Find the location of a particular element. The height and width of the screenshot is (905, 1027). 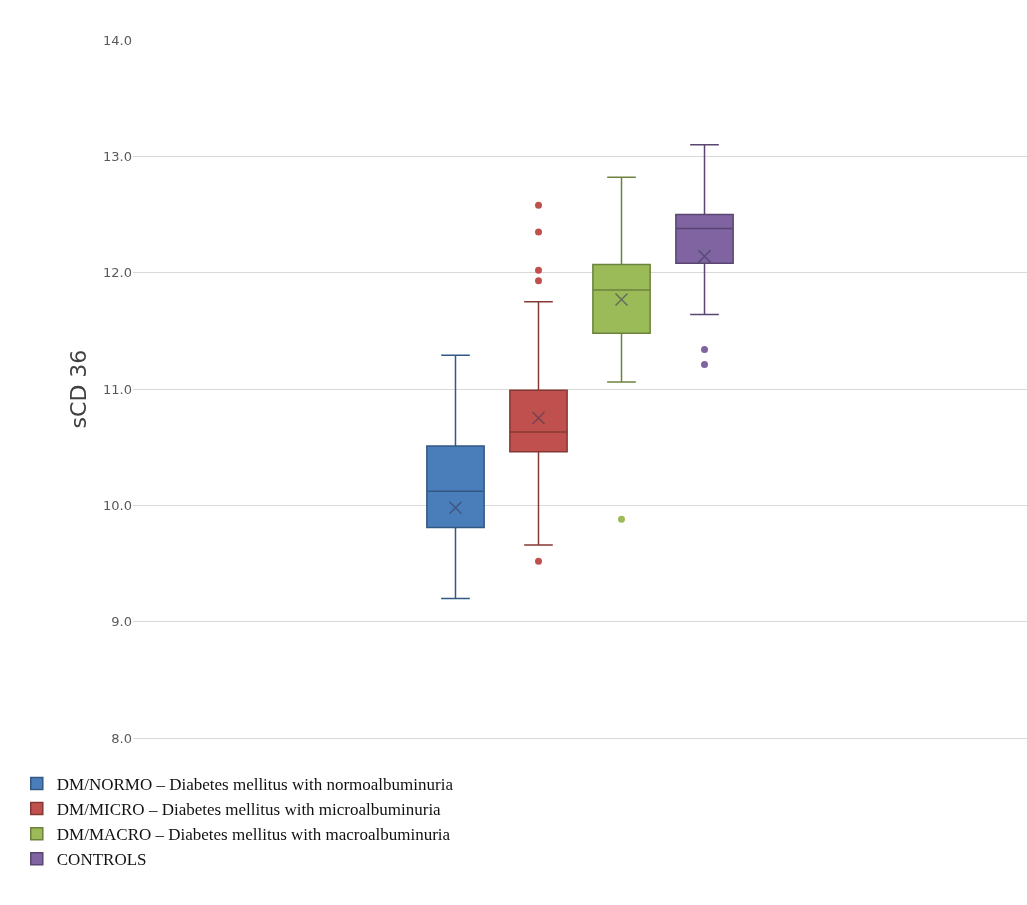

y-tick-label: 10.0 is located at coordinates (117, 505).